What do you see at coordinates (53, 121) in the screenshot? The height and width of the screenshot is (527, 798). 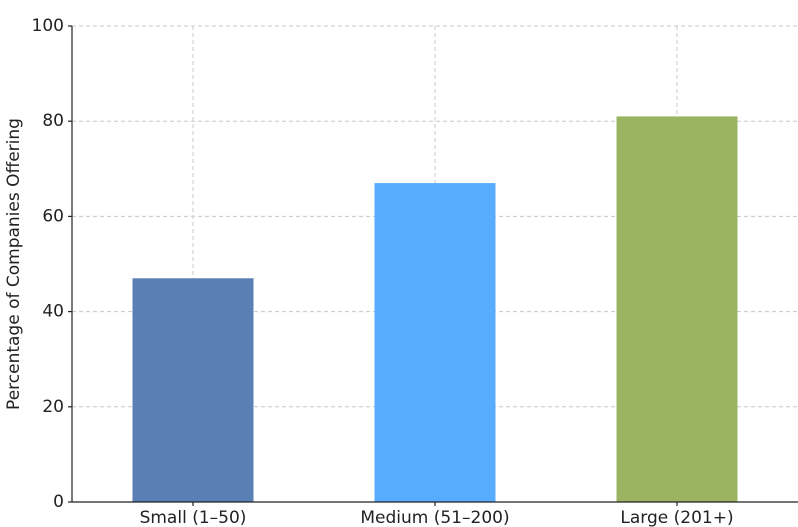 I see `y-tick-label: 80` at bounding box center [53, 121].